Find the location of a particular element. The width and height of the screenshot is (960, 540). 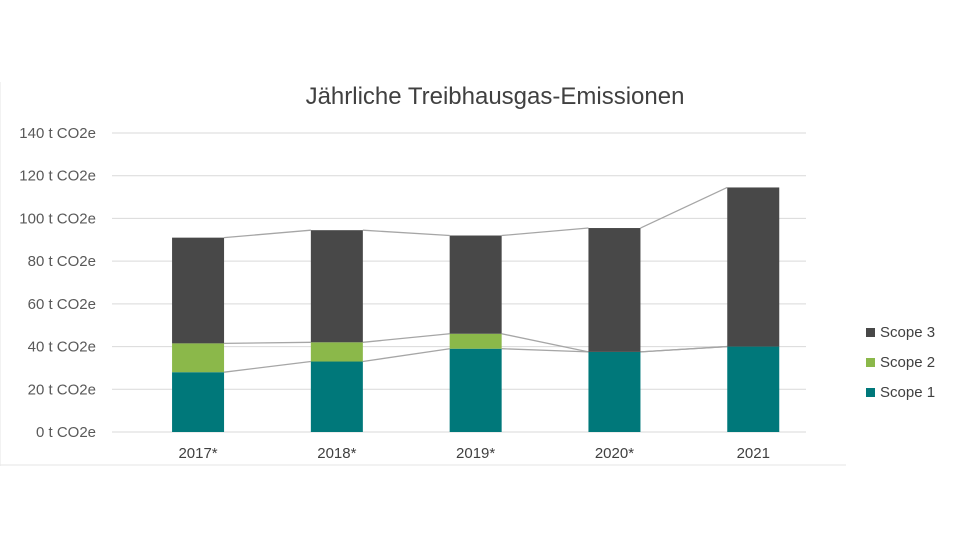

y-tick-label: 140 t CO2e is located at coordinates (57, 133).